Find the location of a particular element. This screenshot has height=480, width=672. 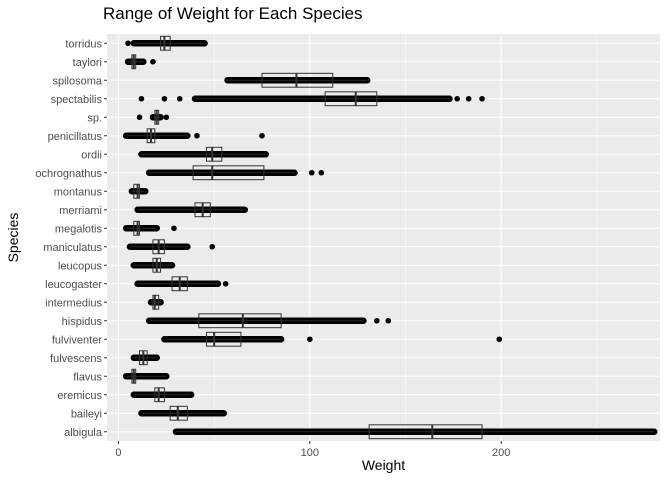

boxplot-montanus is located at coordinates (138, 191).